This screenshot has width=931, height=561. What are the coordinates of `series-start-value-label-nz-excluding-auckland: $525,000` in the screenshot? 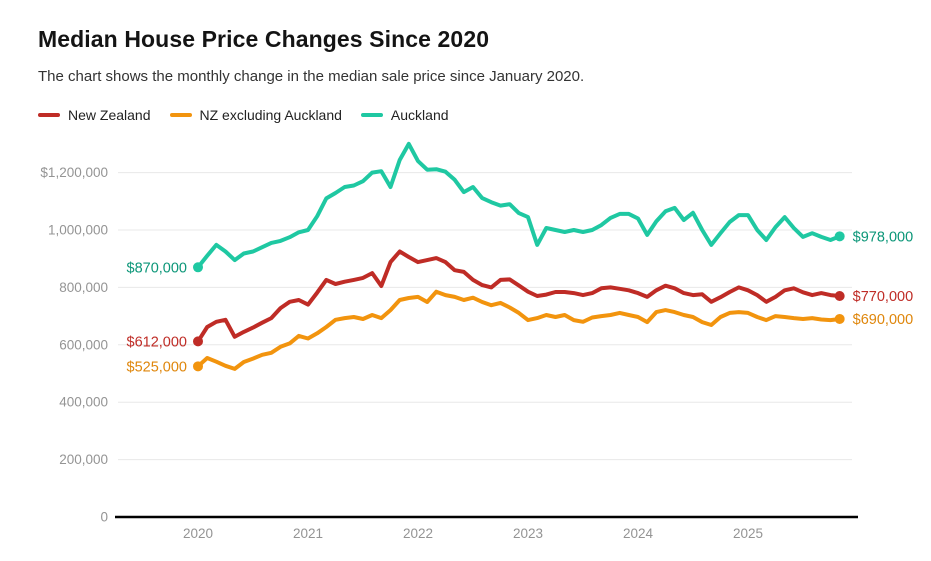 It's located at (157, 367).